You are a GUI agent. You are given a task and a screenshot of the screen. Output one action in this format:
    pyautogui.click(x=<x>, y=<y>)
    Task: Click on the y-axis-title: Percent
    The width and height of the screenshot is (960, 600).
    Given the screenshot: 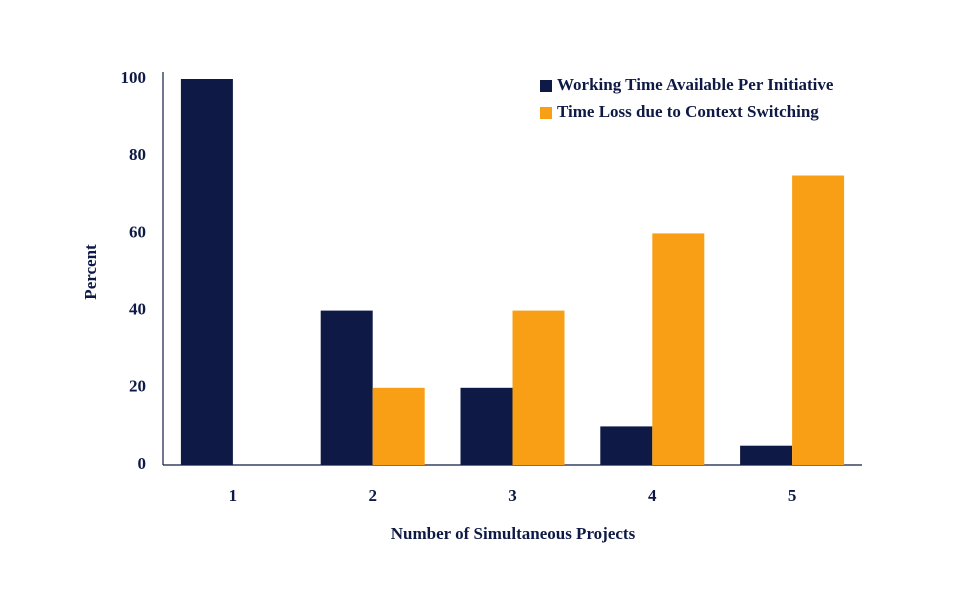 What is the action you would take?
    pyautogui.click(x=90, y=272)
    